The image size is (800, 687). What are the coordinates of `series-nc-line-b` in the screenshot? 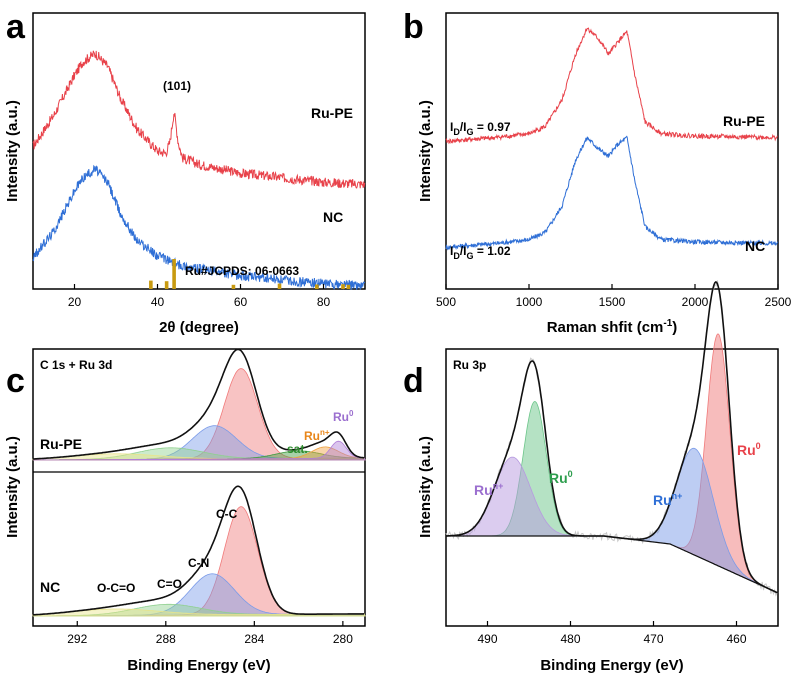 It's located at (612, 193).